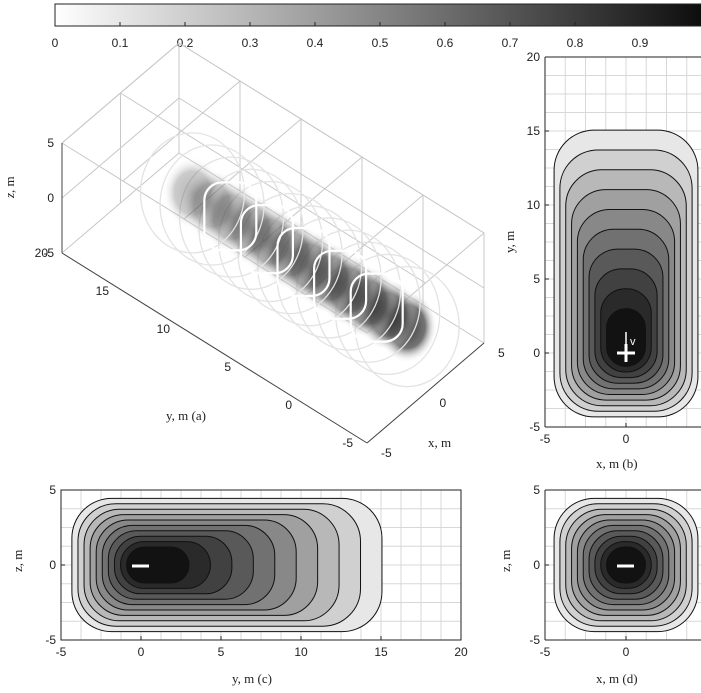  What do you see at coordinates (186, 415) in the screenshot?
I see `panel-a-ylabel: y, m (a)` at bounding box center [186, 415].